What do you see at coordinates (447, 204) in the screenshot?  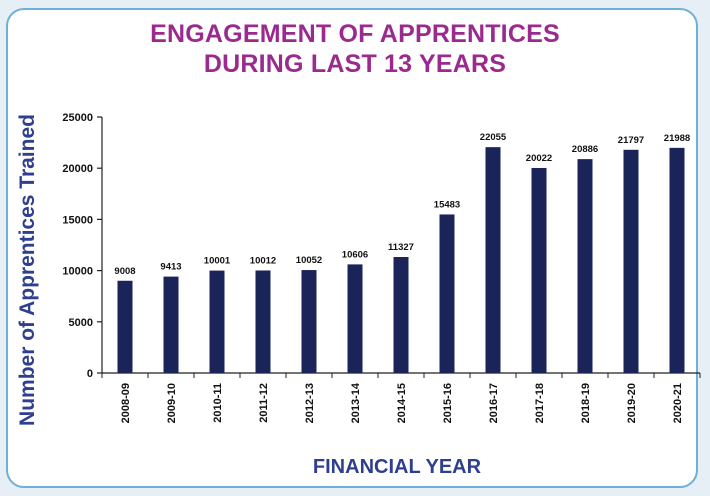 I see `data-label: 15483` at bounding box center [447, 204].